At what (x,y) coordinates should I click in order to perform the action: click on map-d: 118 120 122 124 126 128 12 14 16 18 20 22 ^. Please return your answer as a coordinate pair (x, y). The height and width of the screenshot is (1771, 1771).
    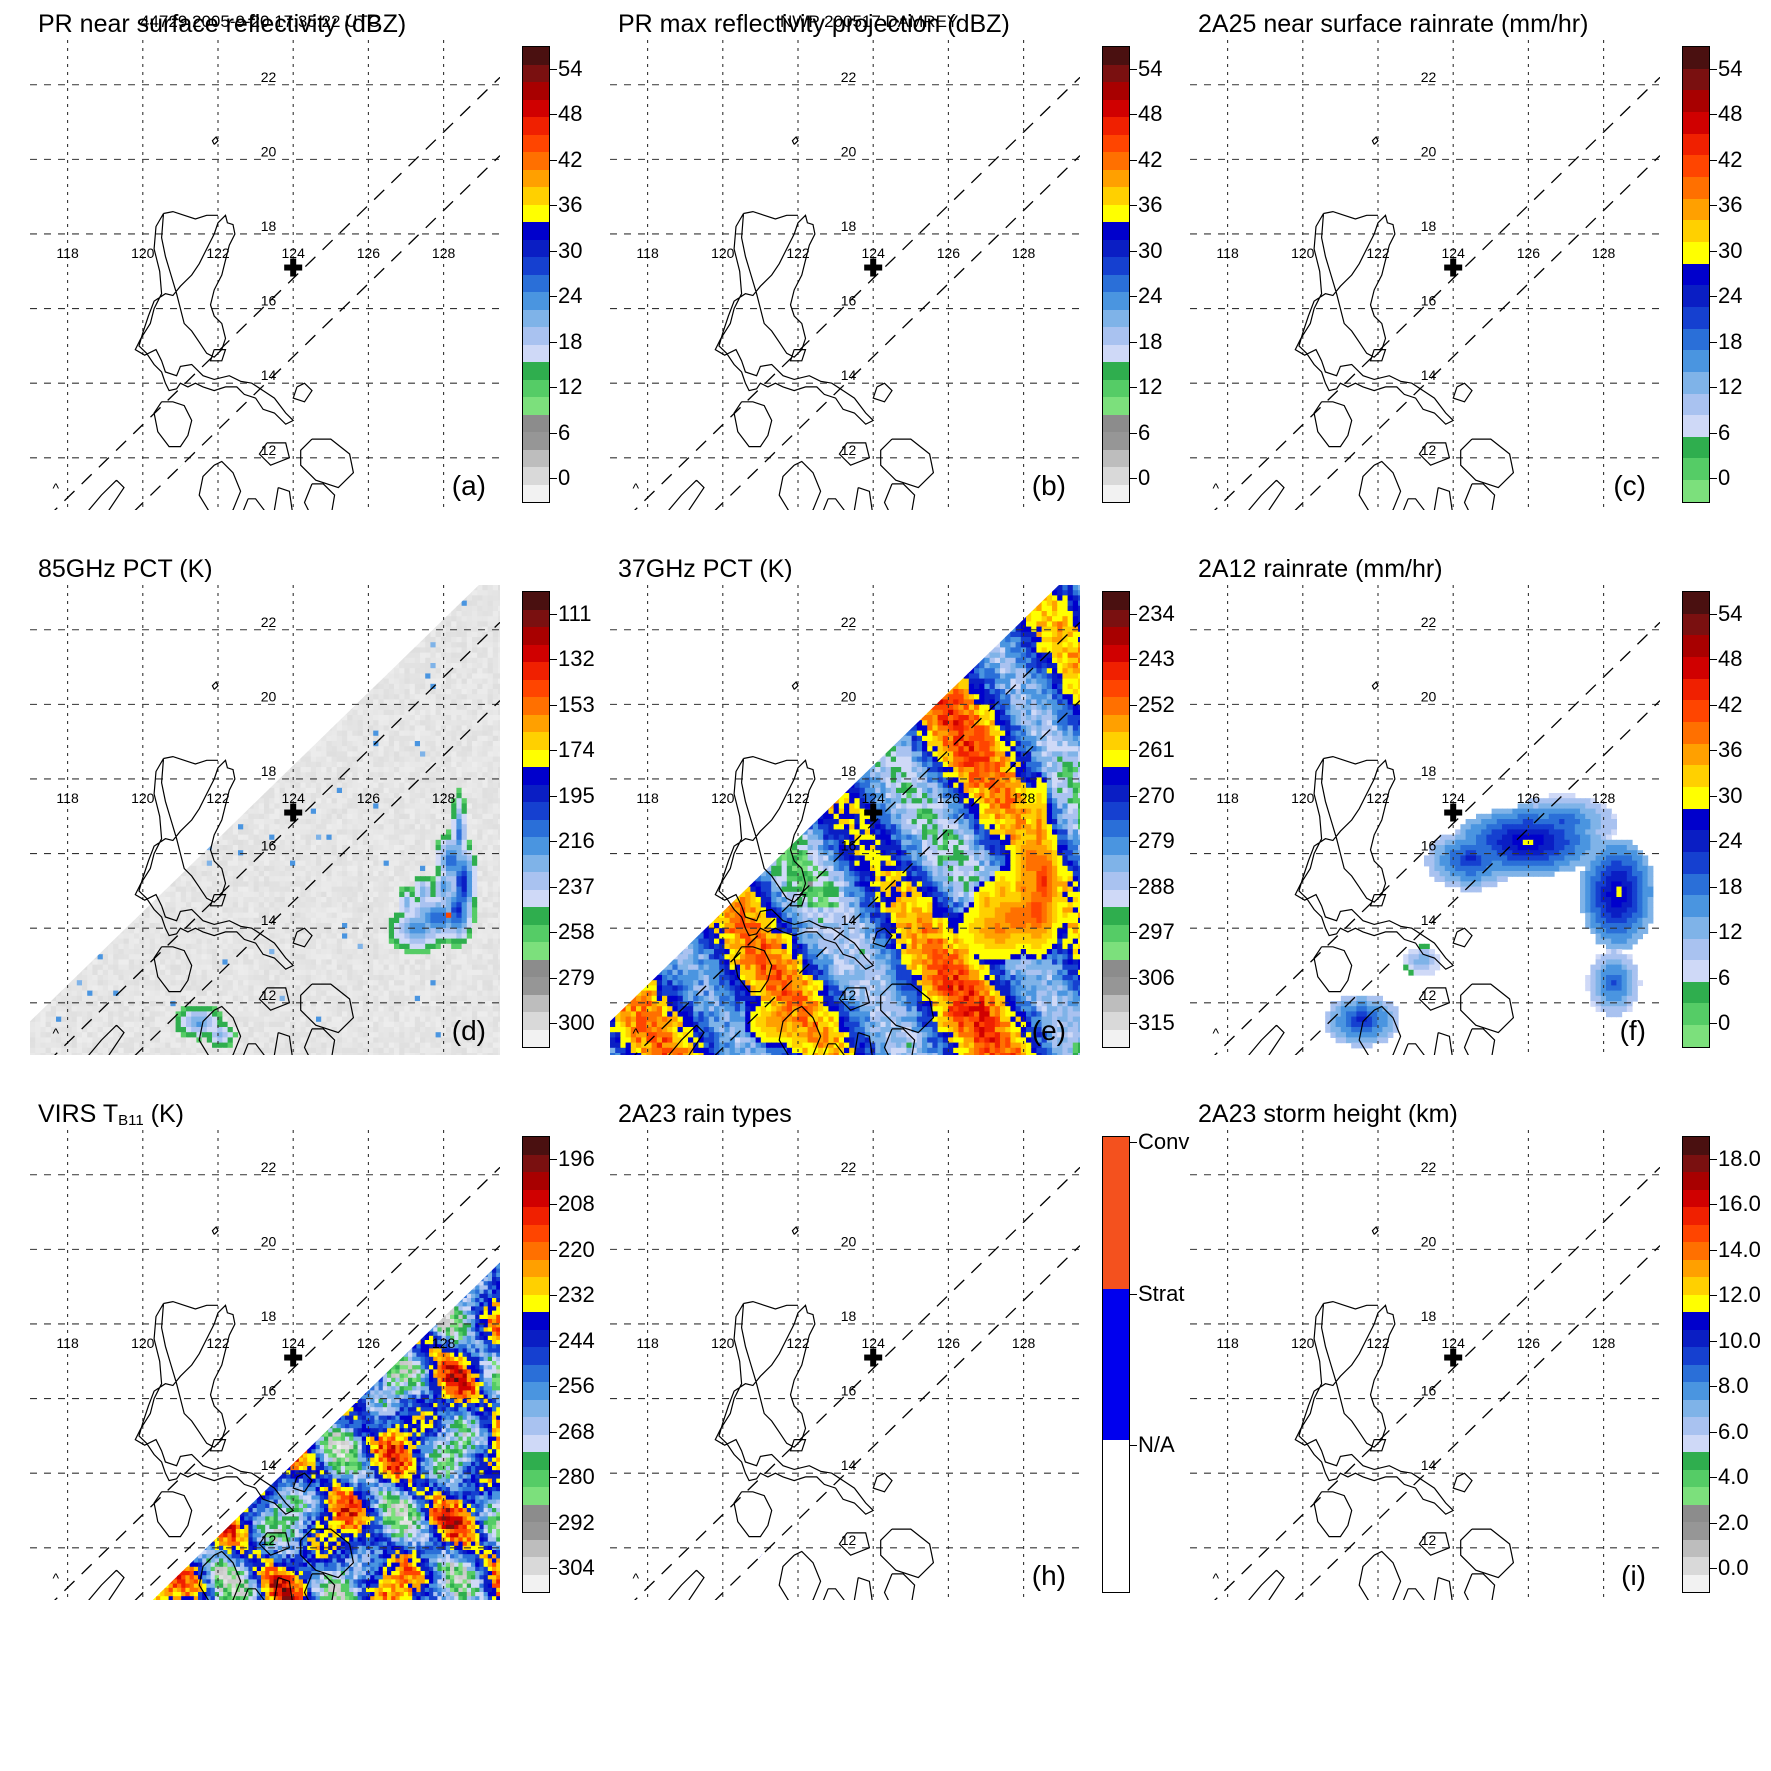
    Looking at the image, I should click on (265, 820).